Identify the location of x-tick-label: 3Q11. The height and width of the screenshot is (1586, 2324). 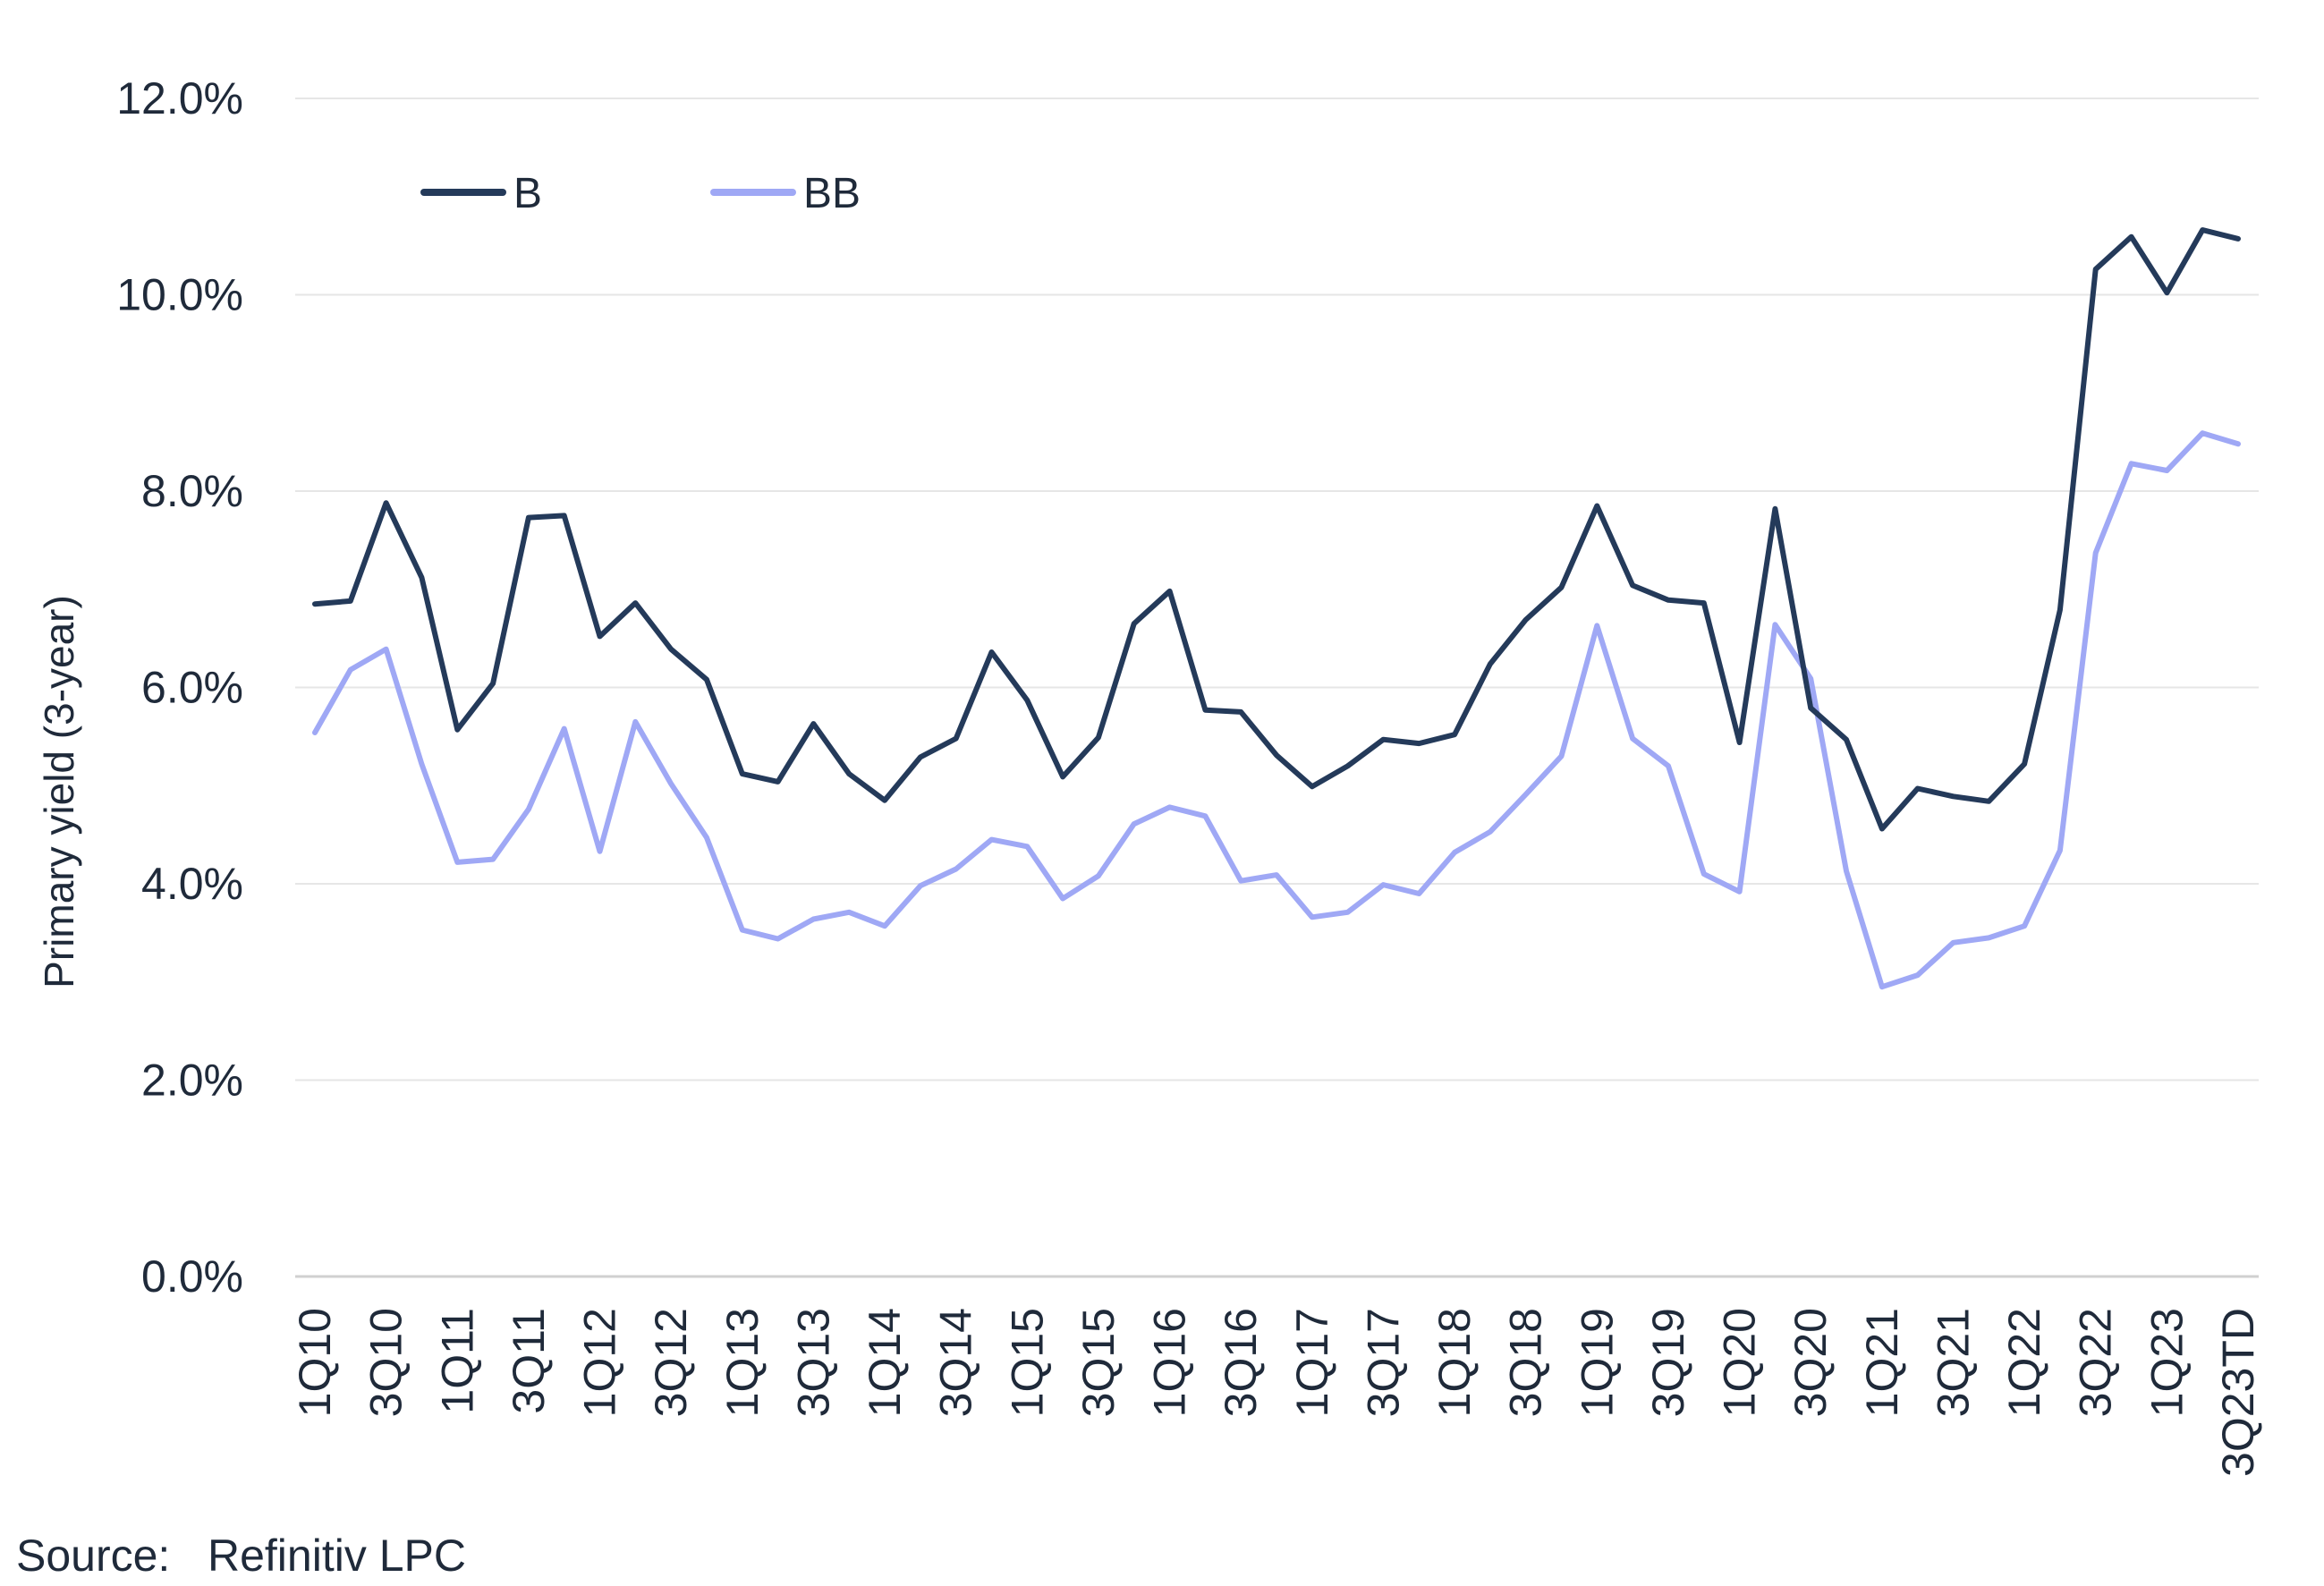
(529, 1361).